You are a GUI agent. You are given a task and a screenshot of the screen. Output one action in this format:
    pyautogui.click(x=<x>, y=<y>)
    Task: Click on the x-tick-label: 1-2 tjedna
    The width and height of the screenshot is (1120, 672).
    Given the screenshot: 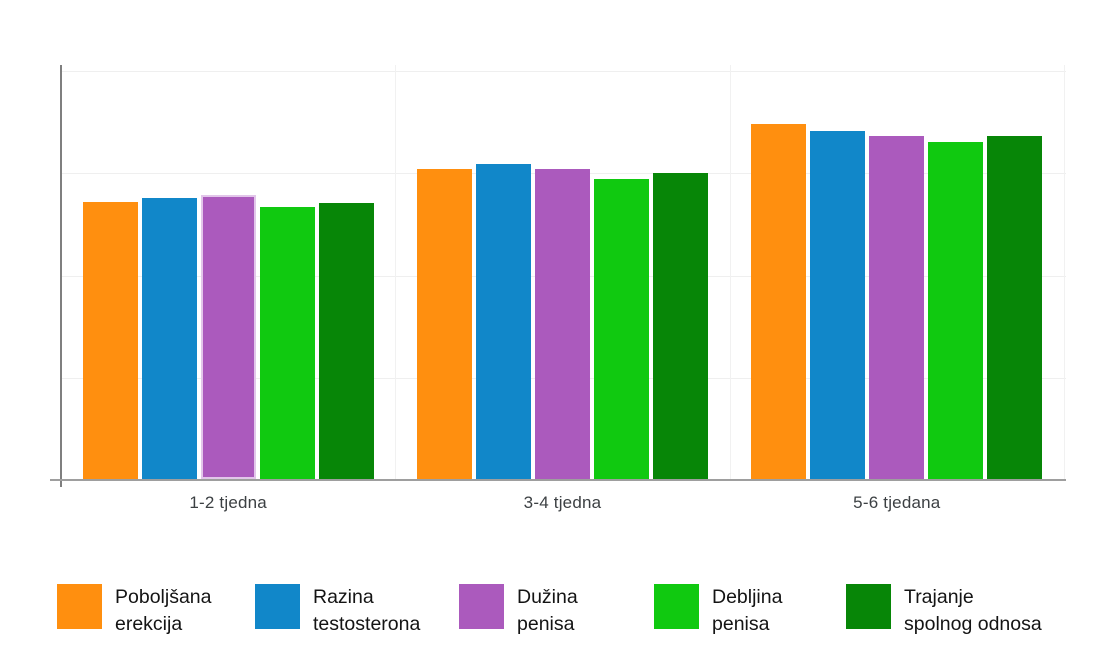 What is the action you would take?
    pyautogui.click(x=228, y=502)
    